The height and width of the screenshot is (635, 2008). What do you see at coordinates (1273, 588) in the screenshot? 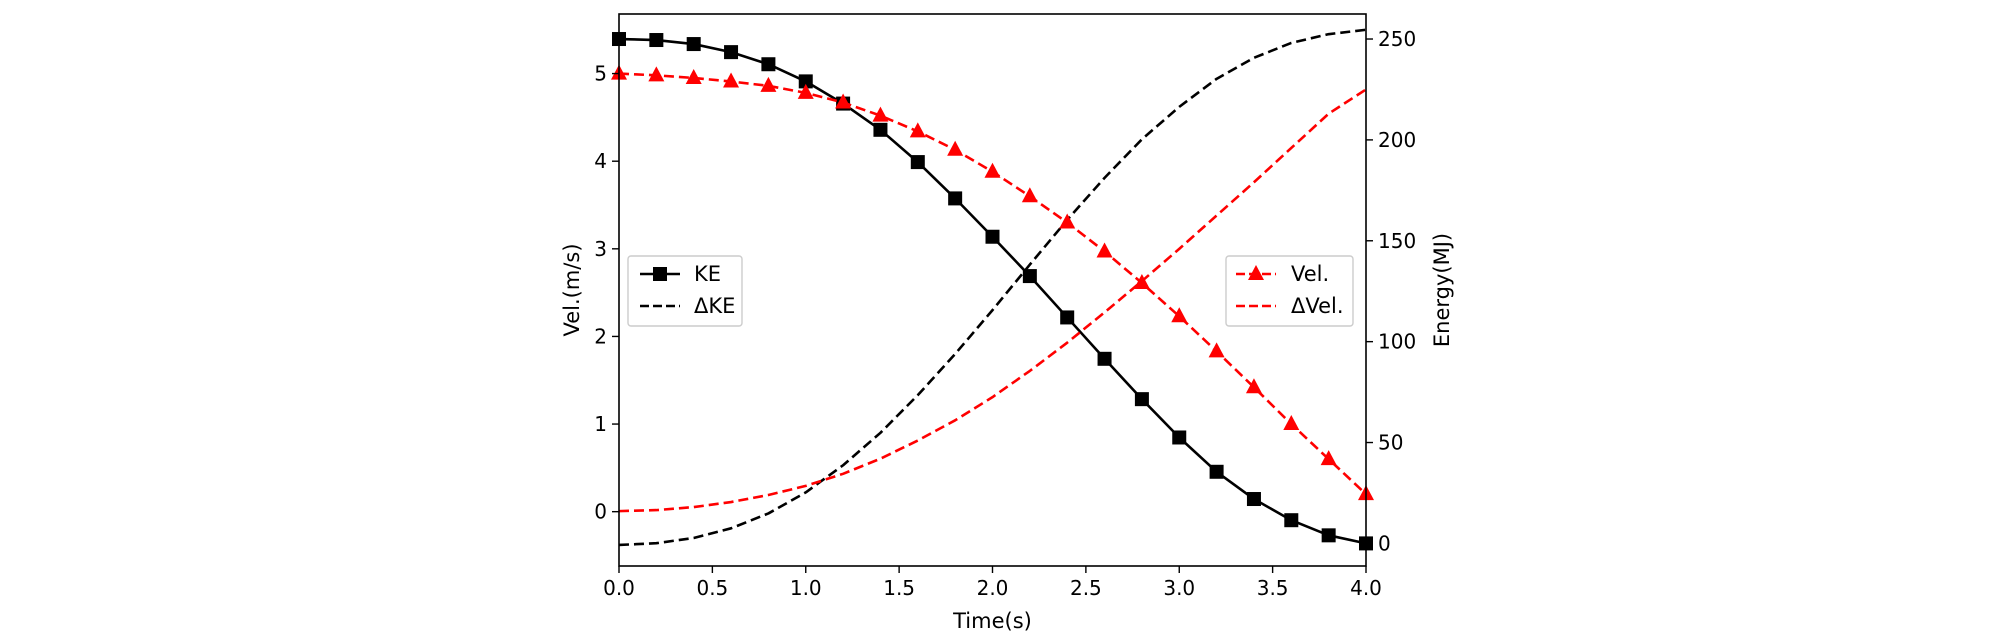
I see `x-tick-label: 3.5` at bounding box center [1273, 588].